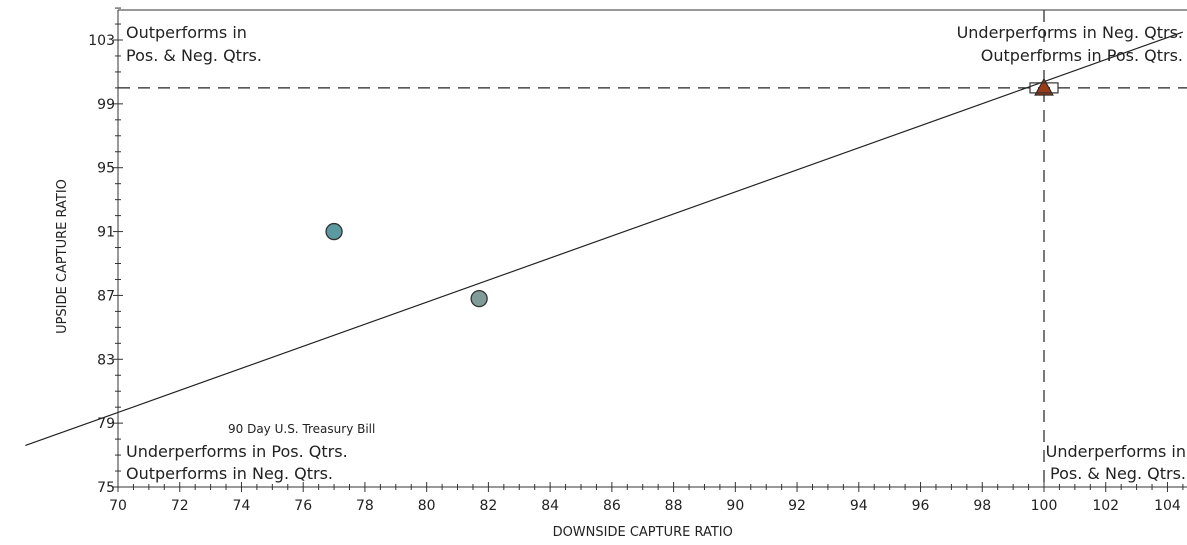 Image resolution: width=1187 pixels, height=545 pixels. What do you see at coordinates (106, 424) in the screenshot?
I see `y-tick-label: 79` at bounding box center [106, 424].